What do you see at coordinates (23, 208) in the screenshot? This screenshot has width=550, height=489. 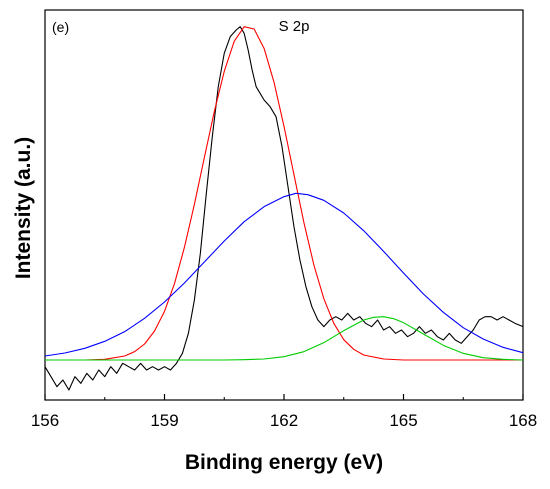 I see `y-axis-label: Intensity (a.u.)` at bounding box center [23, 208].